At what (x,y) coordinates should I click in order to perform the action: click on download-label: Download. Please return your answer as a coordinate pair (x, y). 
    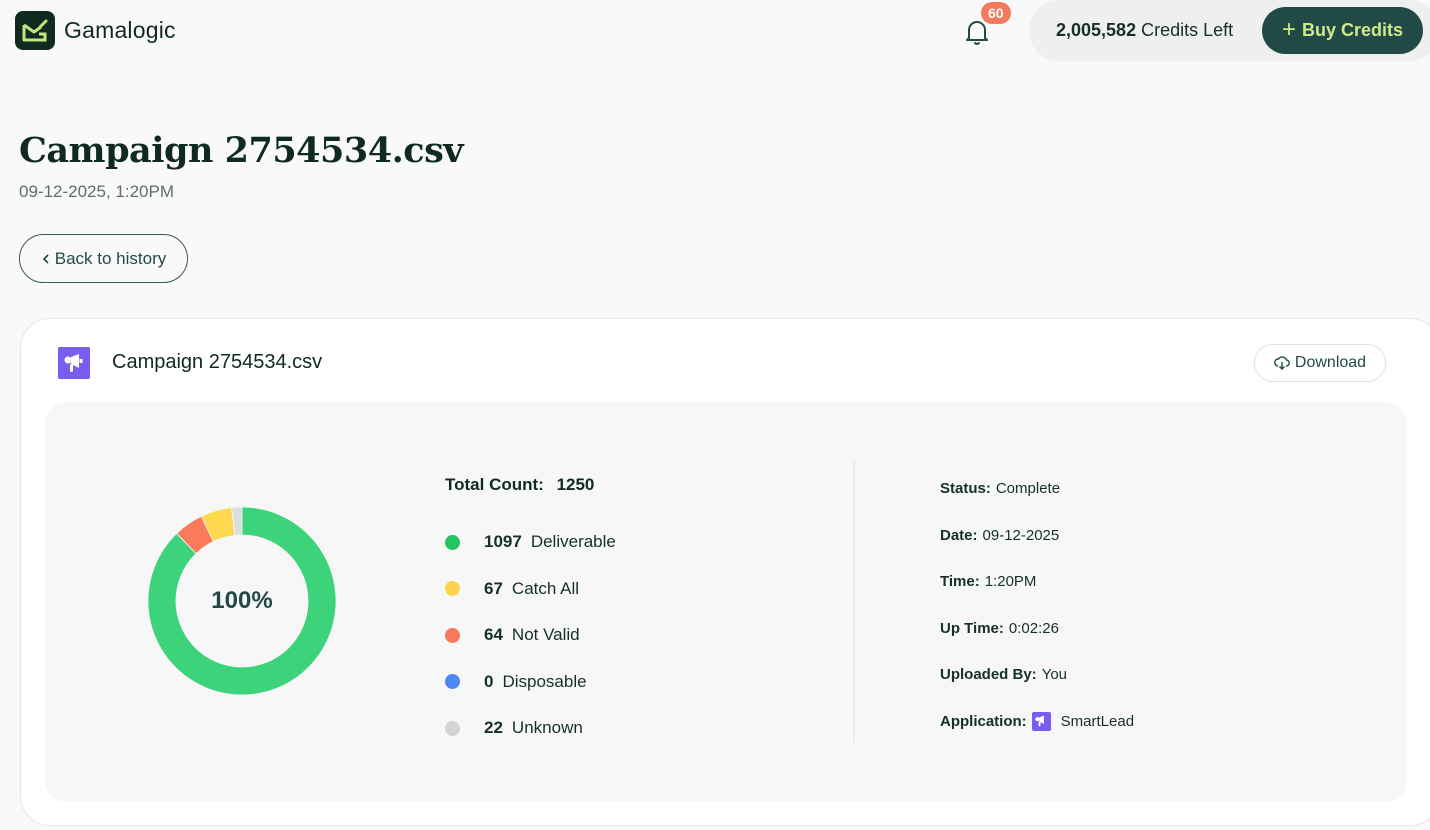
    Looking at the image, I should click on (1330, 362).